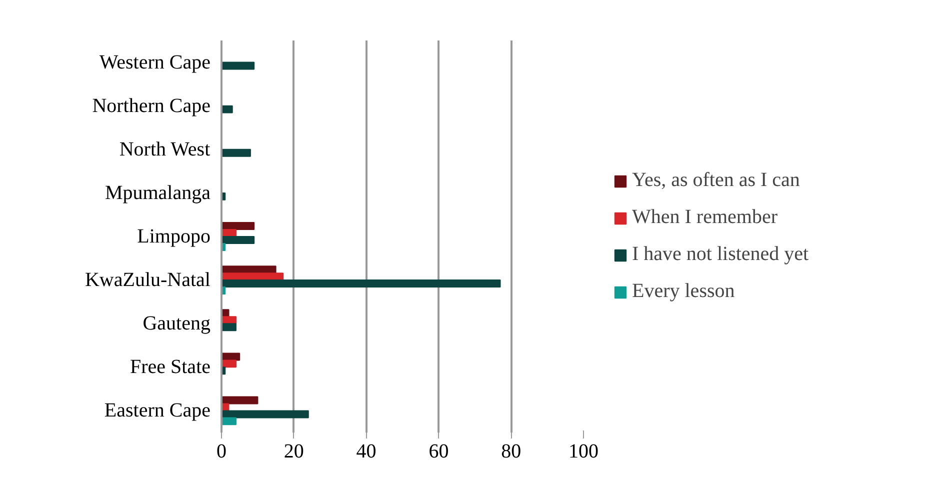 This screenshot has width=930, height=488. What do you see at coordinates (294, 451) in the screenshot?
I see `x-tick-label: 20` at bounding box center [294, 451].